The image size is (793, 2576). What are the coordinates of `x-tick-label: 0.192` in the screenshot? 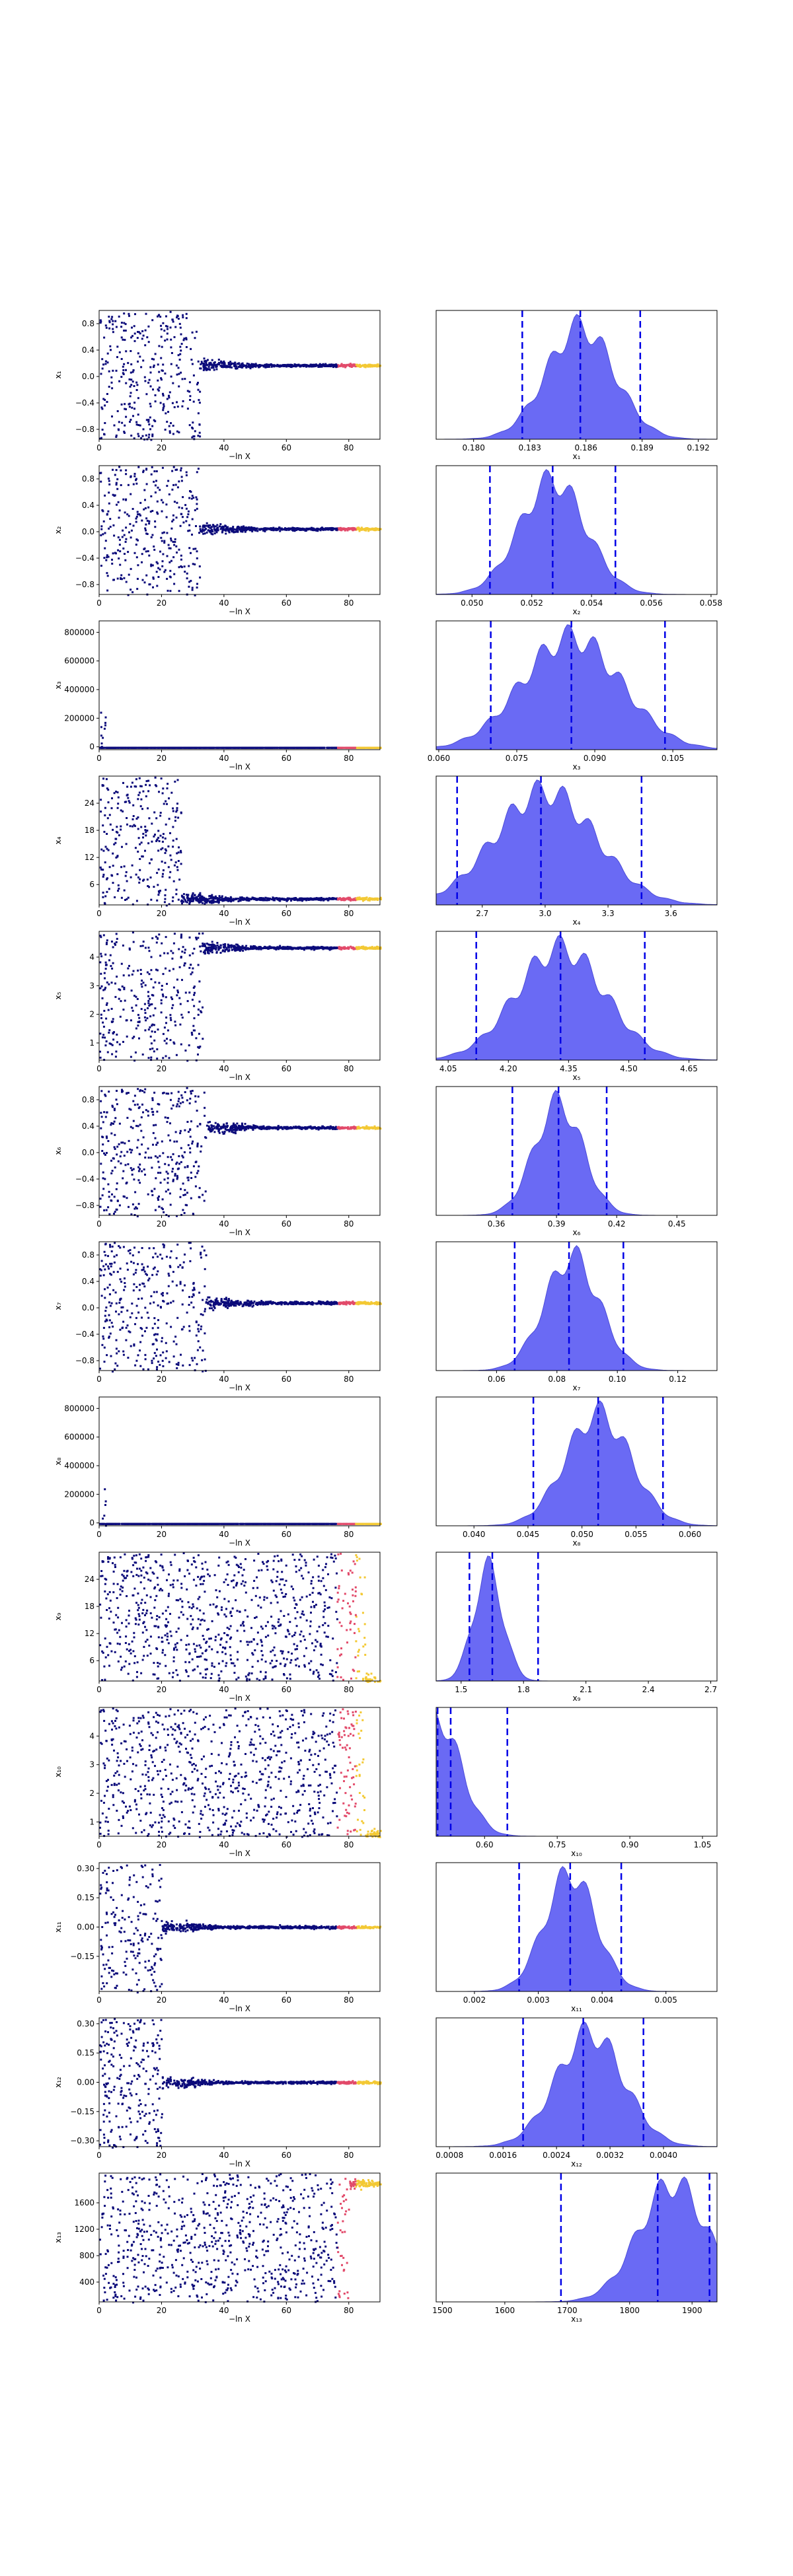 It's located at (698, 448).